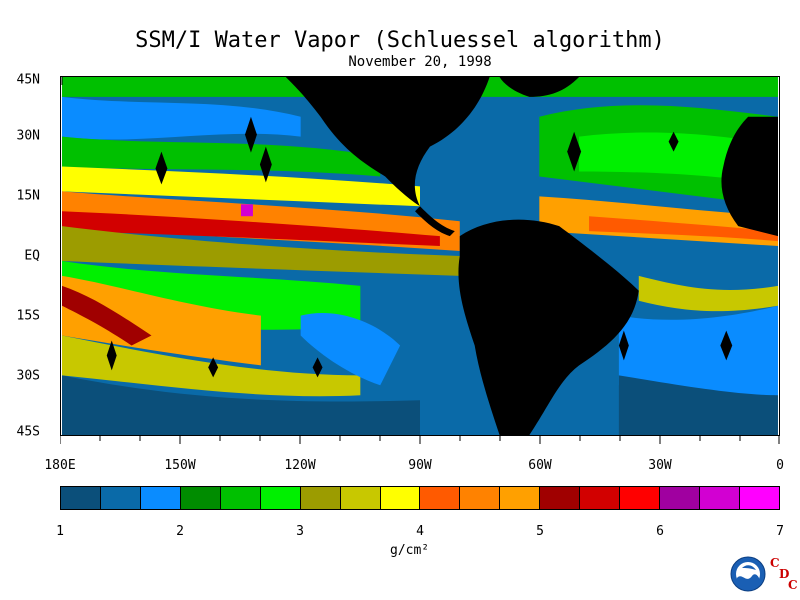 This screenshot has height=600, width=800. What do you see at coordinates (548, 327) in the screenshot?
I see `south-america-landmass` at bounding box center [548, 327].